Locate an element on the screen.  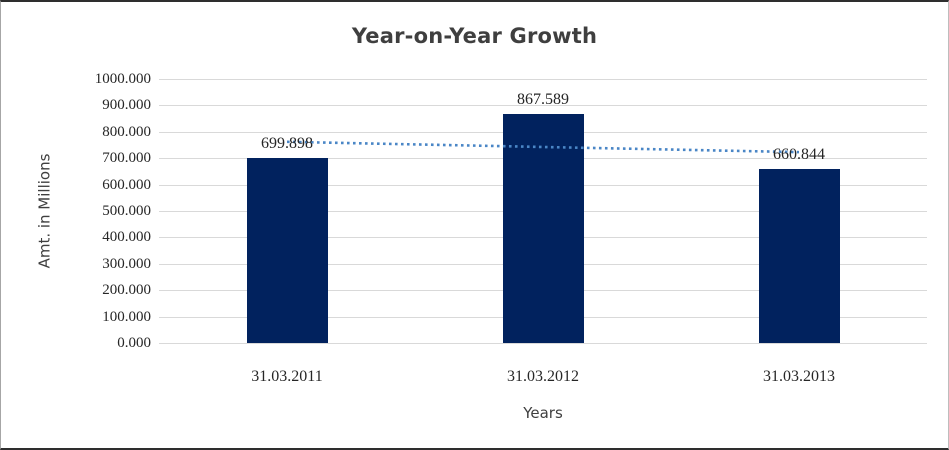
data-label: 867.589 is located at coordinates (543, 99).